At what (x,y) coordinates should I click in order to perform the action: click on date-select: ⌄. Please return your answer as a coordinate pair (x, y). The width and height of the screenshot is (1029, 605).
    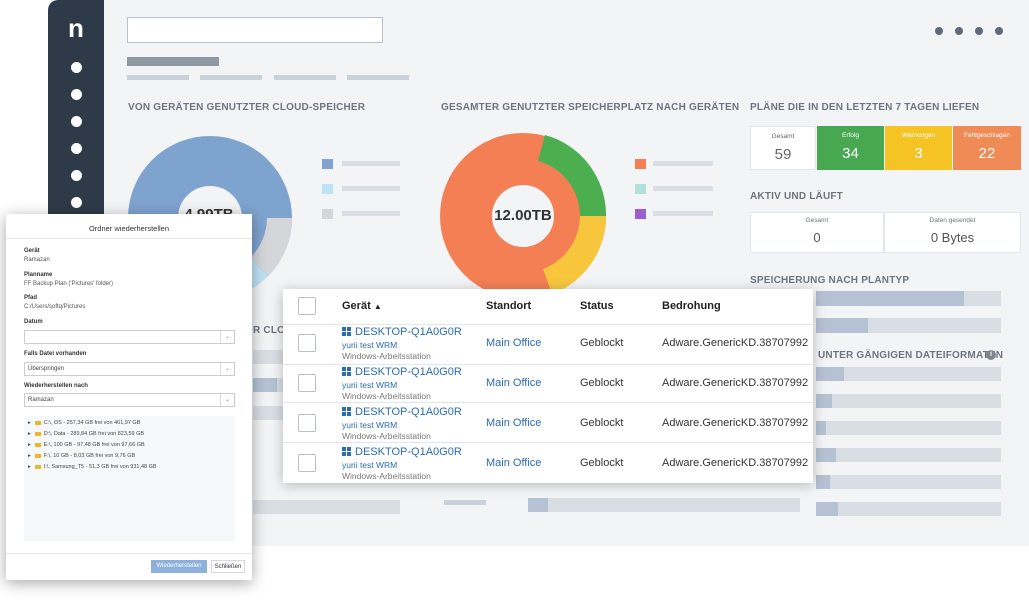
    Looking at the image, I should click on (129, 337).